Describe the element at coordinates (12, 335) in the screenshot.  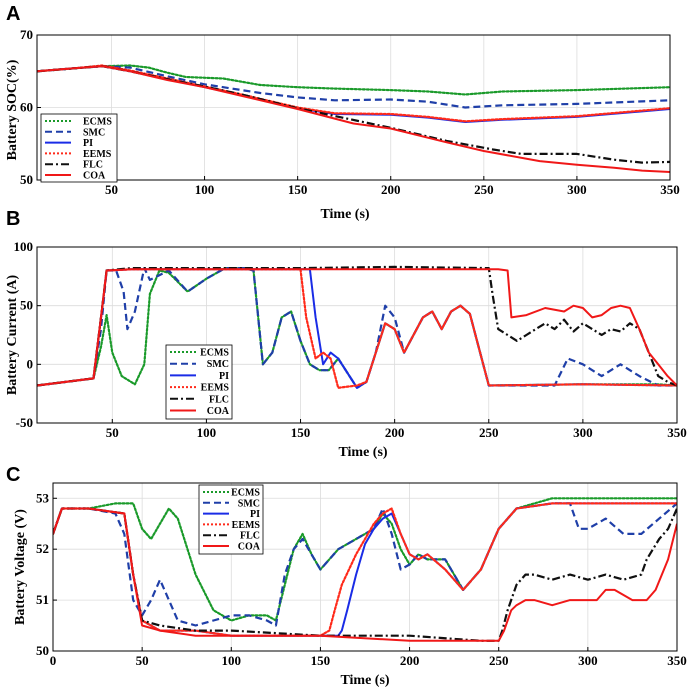
I see `y-axis-label: Battery Current (A)` at that location.